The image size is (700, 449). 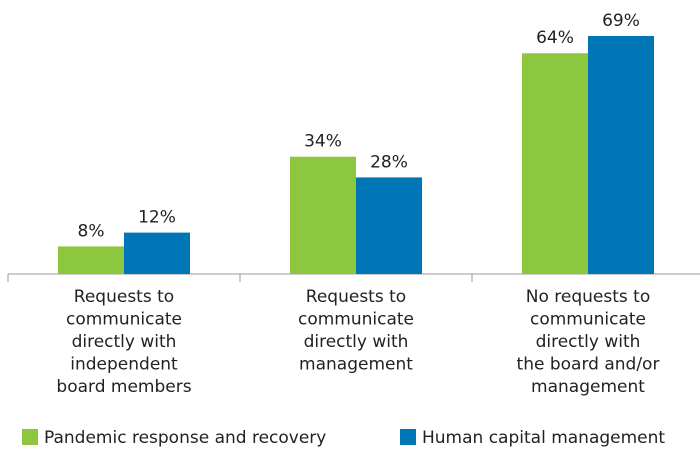 What do you see at coordinates (543, 438) in the screenshot?
I see `legend-label: Human capital management` at bounding box center [543, 438].